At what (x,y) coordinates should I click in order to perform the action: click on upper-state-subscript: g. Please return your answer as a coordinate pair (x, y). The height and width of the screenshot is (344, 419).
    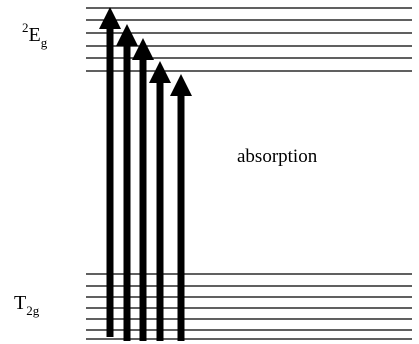
    Looking at the image, I should click on (44, 42).